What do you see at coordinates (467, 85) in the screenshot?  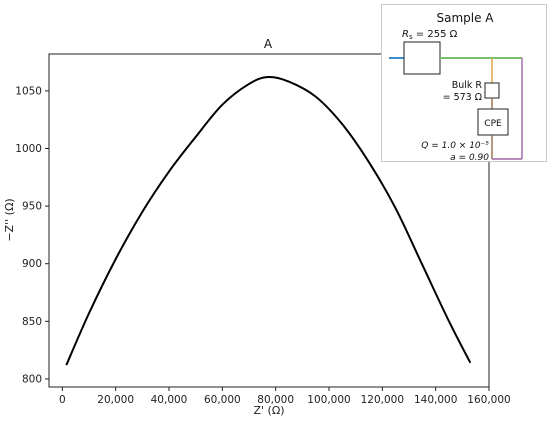 I see `bulk-r-label: Bulk R` at bounding box center [467, 85].